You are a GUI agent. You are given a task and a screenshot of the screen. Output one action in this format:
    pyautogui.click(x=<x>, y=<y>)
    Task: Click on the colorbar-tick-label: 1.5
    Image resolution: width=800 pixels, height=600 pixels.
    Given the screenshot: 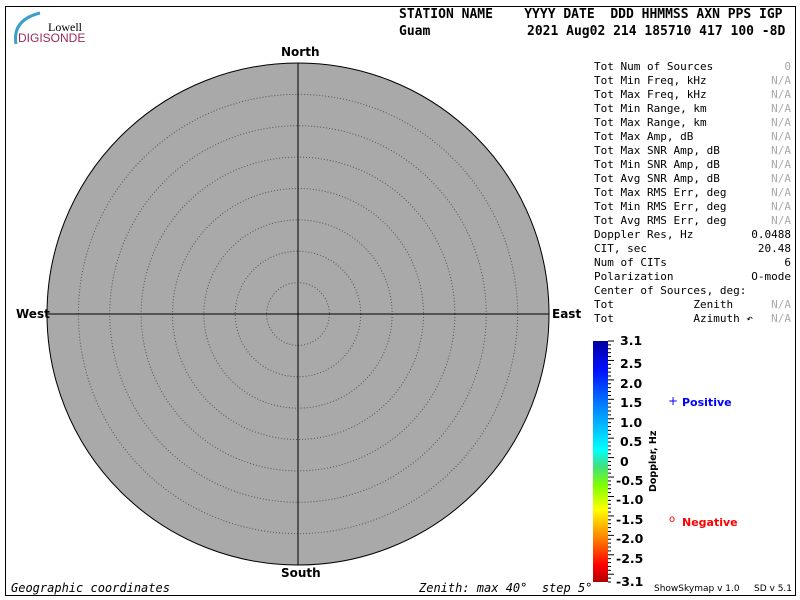 What is the action you would take?
    pyautogui.click(x=631, y=403)
    